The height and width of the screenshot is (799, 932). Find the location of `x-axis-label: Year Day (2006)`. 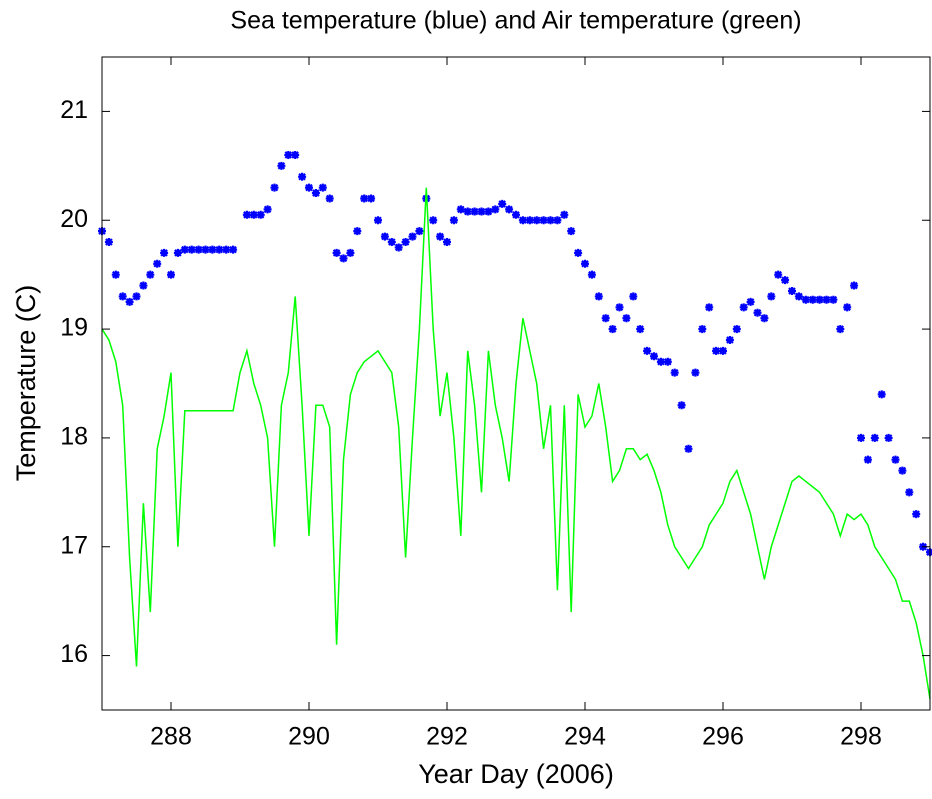

x-axis-label: Year Day (2006) is located at coordinates (516, 774).